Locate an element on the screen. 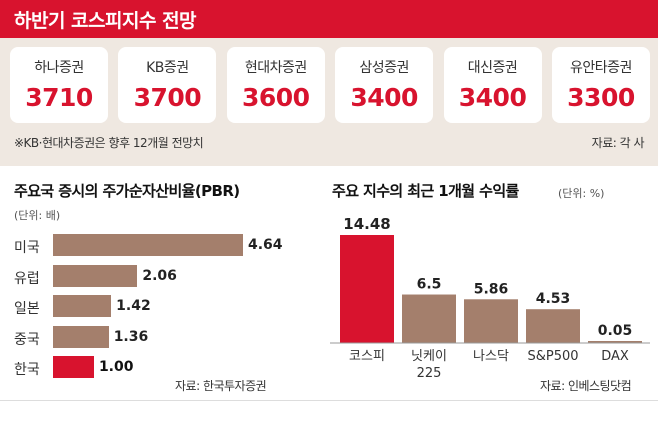  pbr-row: 한국 1.00 is located at coordinates (160, 368).